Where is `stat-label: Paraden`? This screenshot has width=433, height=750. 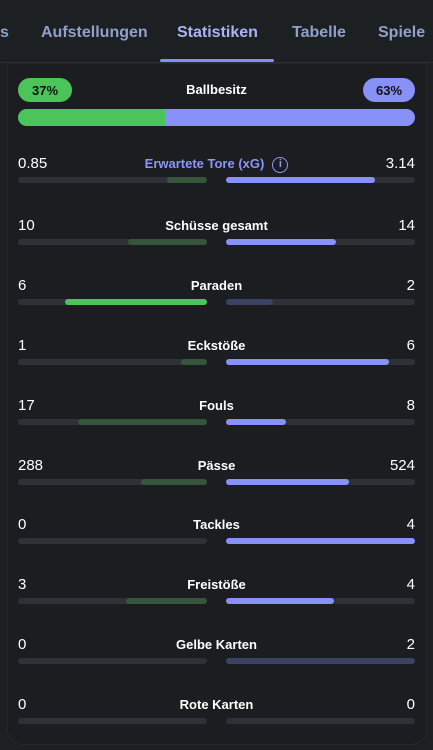
stat-label: Paraden is located at coordinates (216, 285).